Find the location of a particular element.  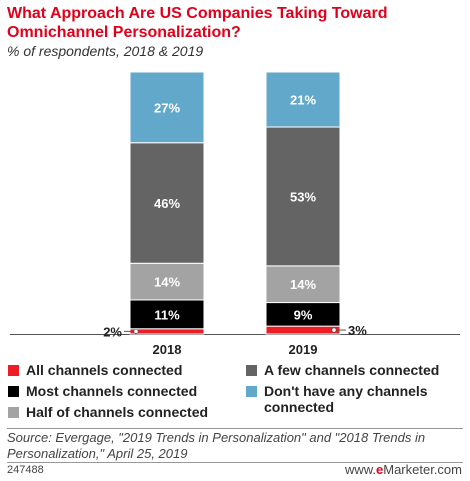

data-label-2019-2: 9% is located at coordinates (303, 314).